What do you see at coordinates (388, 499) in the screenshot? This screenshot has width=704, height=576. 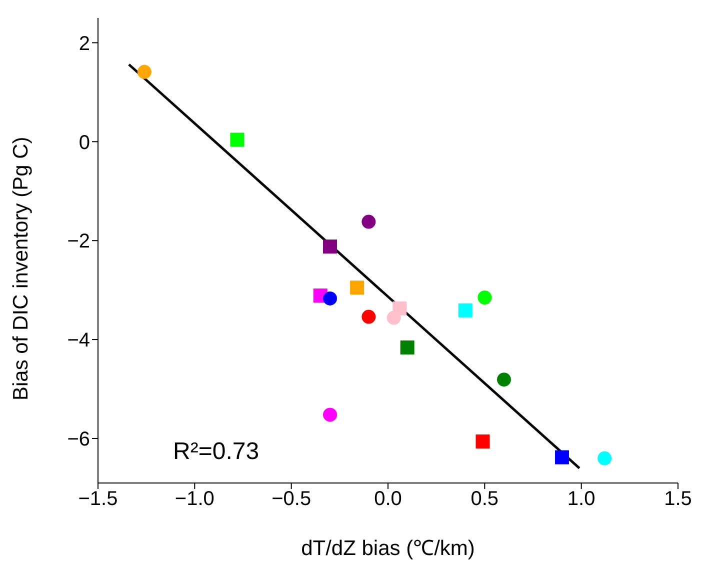 I see `x-tick-label: 0.0` at bounding box center [388, 499].